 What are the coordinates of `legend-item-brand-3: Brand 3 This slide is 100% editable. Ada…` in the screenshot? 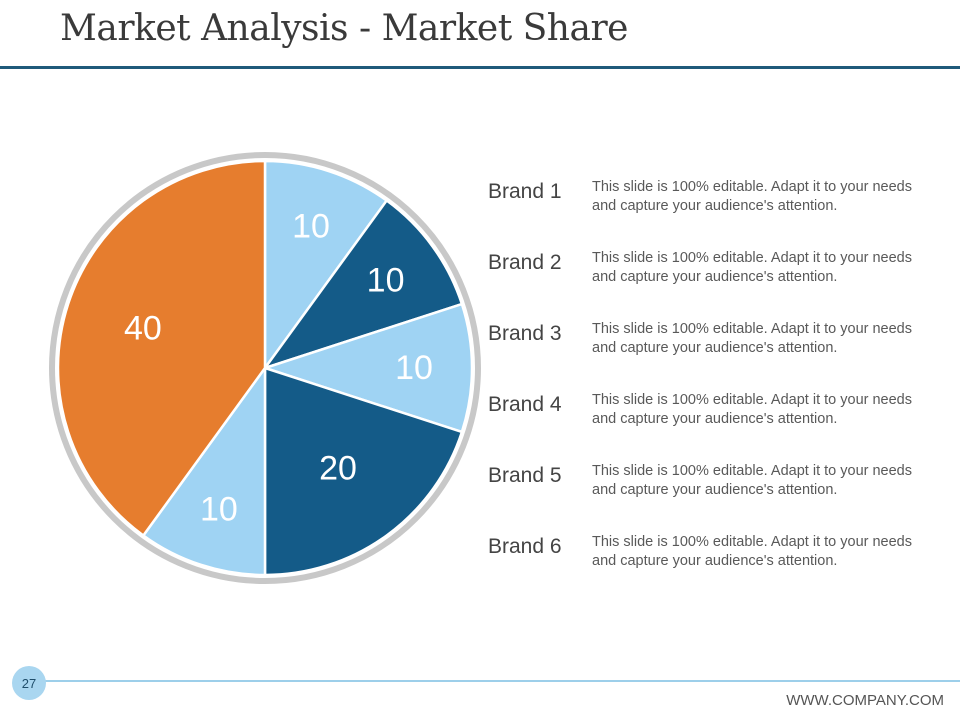 It's located at (713, 346).